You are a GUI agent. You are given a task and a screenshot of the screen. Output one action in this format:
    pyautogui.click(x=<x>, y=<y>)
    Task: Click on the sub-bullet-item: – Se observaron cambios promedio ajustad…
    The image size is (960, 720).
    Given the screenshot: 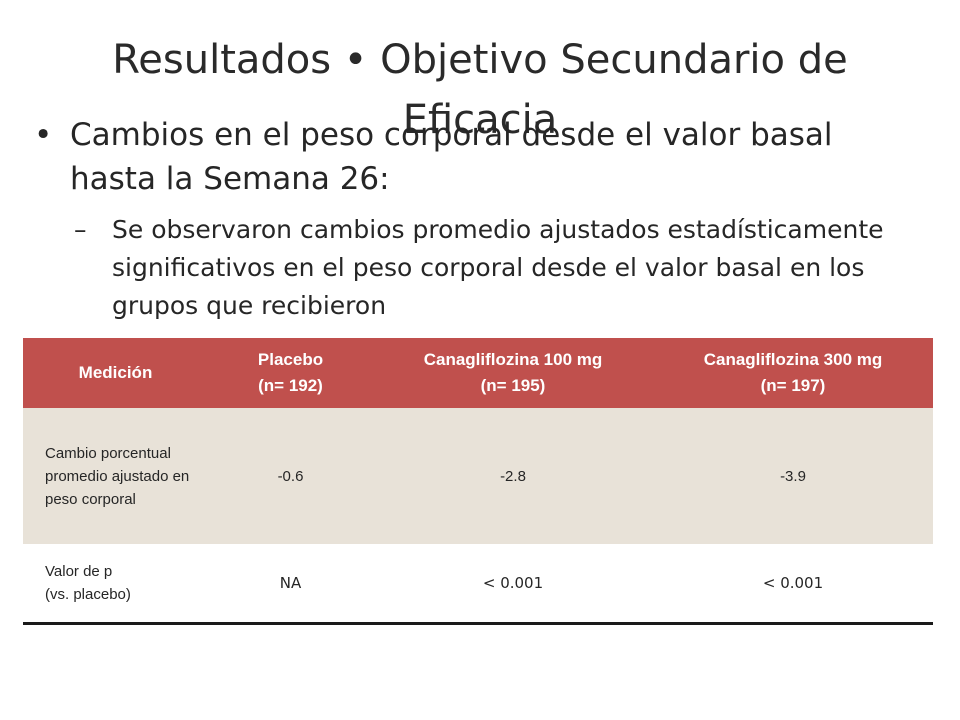 What is the action you would take?
    pyautogui.click(x=470, y=268)
    